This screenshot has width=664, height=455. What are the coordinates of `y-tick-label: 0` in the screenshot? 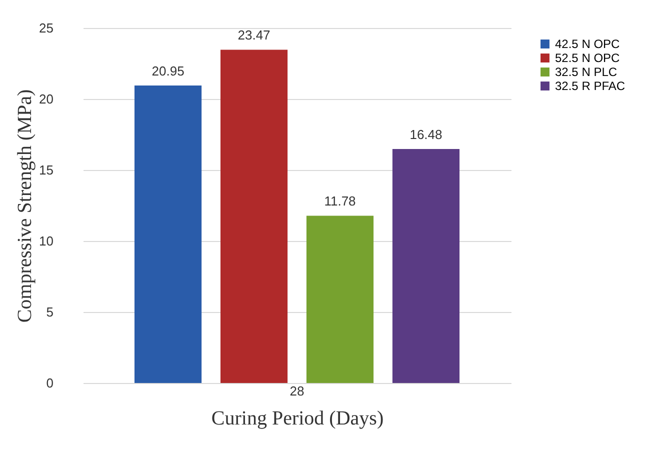 It's located at (50, 383).